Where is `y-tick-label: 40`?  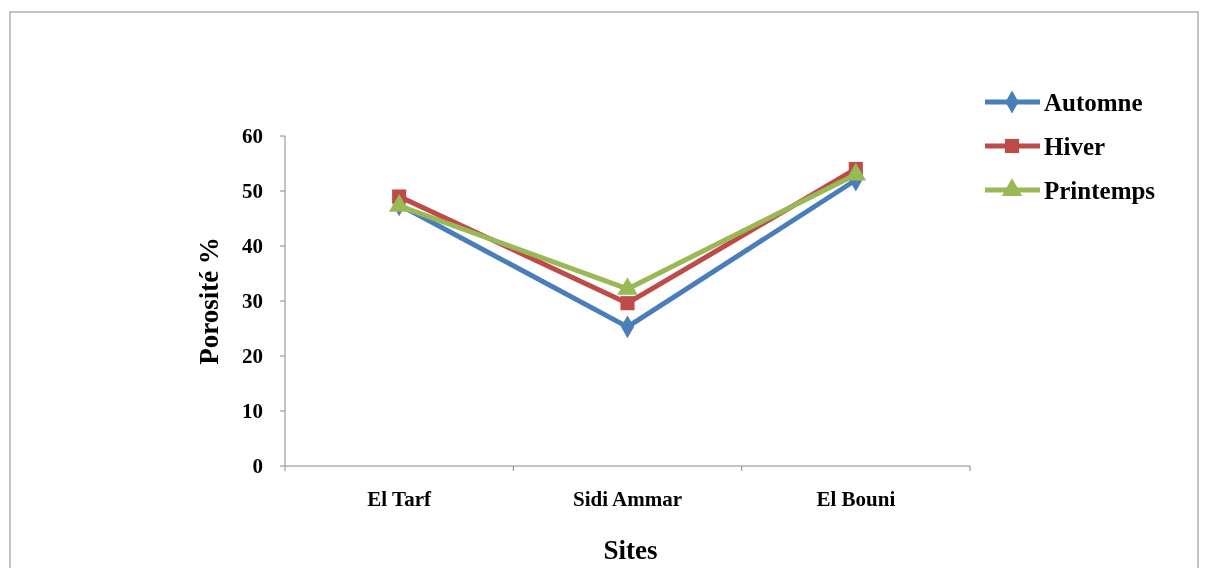 y-tick-label: 40 is located at coordinates (252, 246).